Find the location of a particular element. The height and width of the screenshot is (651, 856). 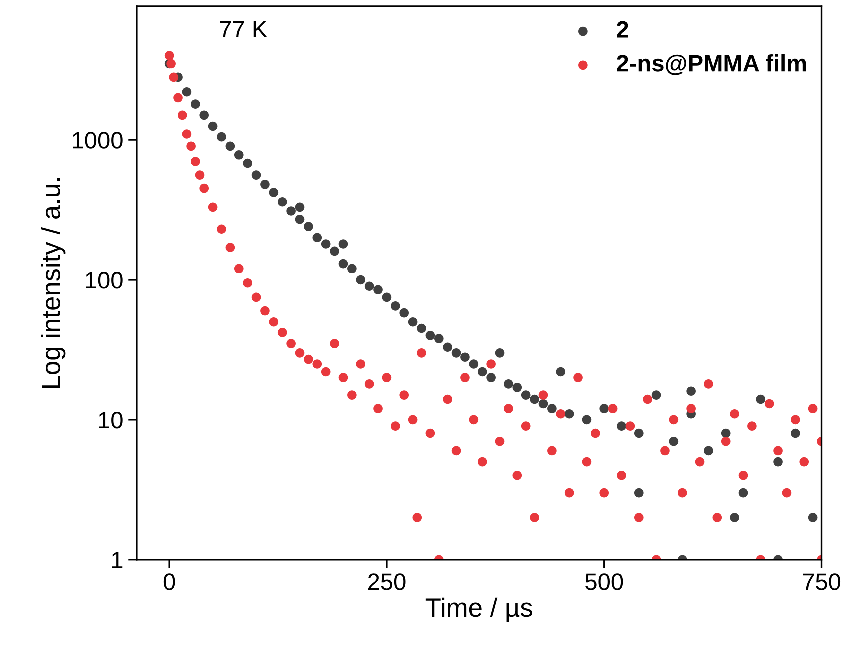

legend-label: 2-ns@PMMA film is located at coordinates (711, 65).